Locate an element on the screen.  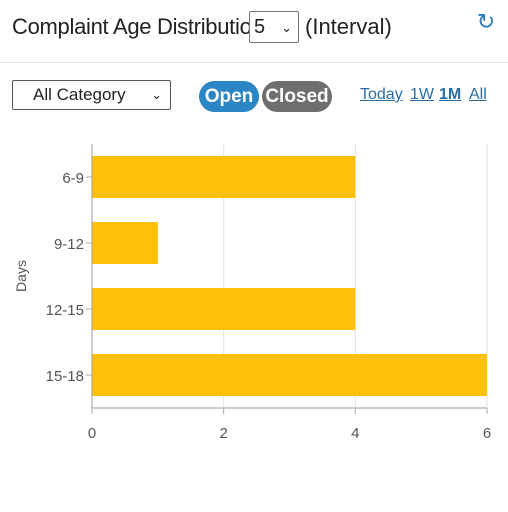
category-select-value: All Category is located at coordinates (79, 94).